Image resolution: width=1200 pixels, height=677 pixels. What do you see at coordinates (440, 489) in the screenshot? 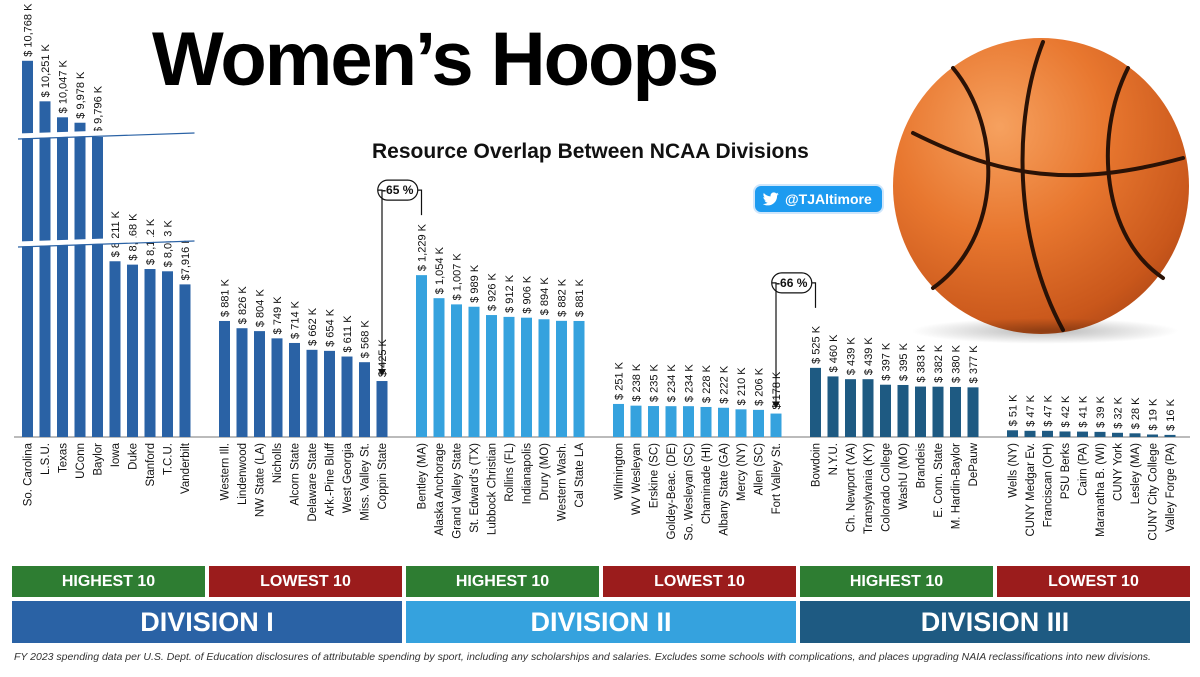
I see `category-label: Alaska Anchorage` at bounding box center [440, 489].